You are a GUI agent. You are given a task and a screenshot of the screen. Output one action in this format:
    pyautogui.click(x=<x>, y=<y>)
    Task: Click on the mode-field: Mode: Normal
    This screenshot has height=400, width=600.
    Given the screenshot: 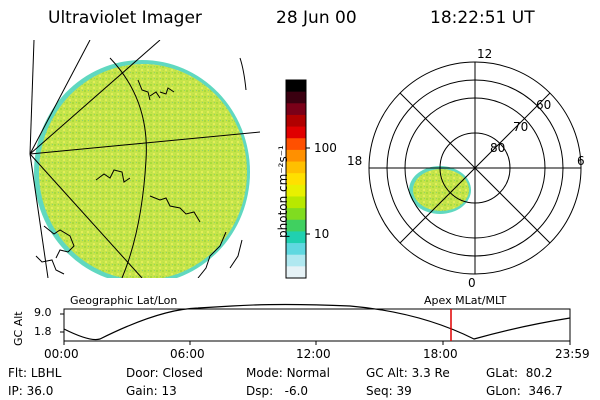 What is the action you would take?
    pyautogui.click(x=288, y=373)
    